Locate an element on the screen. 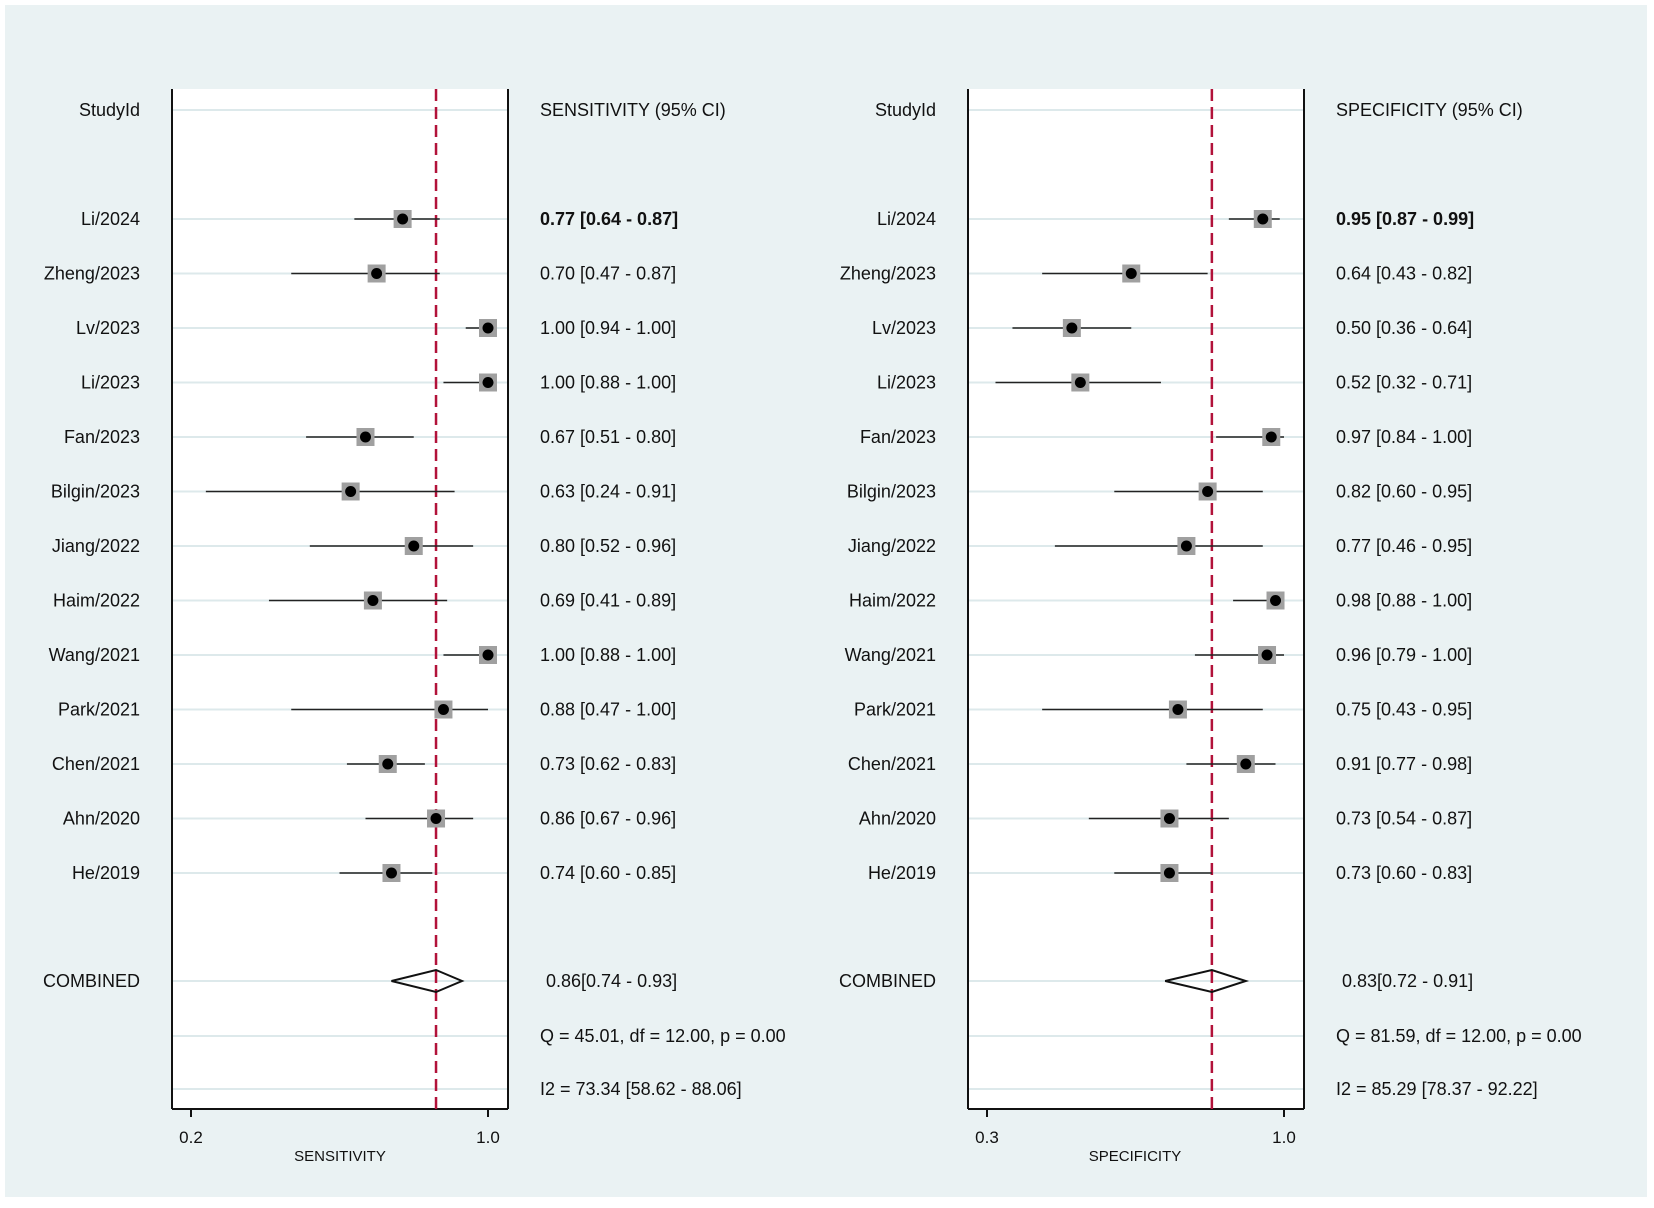  study-ci-label: 0.77 [0.64 - 0.87] is located at coordinates (609, 219).